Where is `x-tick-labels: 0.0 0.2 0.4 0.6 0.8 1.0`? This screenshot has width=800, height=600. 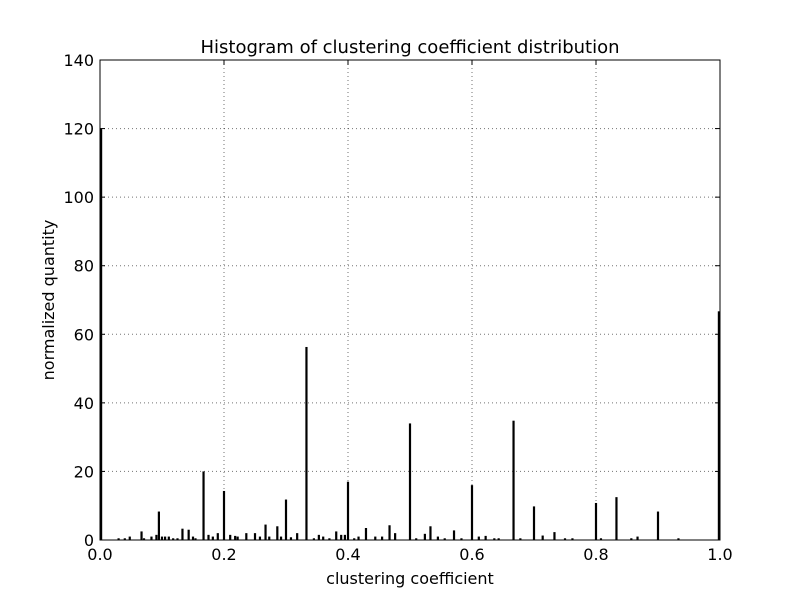
x-tick-labels: 0.0 0.2 0.4 0.6 0.8 1.0 is located at coordinates (409, 554).